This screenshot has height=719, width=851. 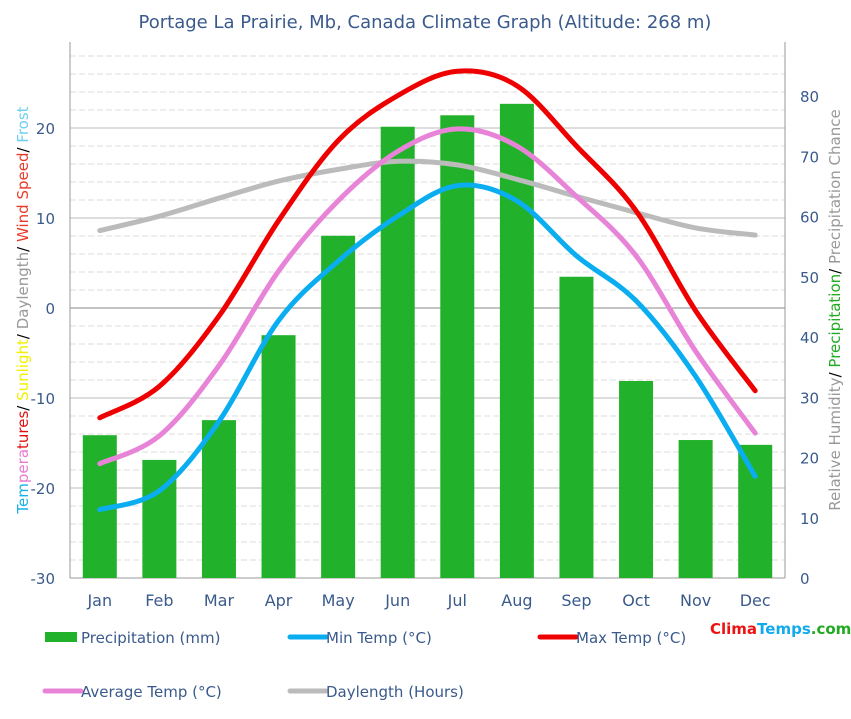 What do you see at coordinates (23, 198) in the screenshot?
I see `left-axis-label-part: Wind Speed` at bounding box center [23, 198].